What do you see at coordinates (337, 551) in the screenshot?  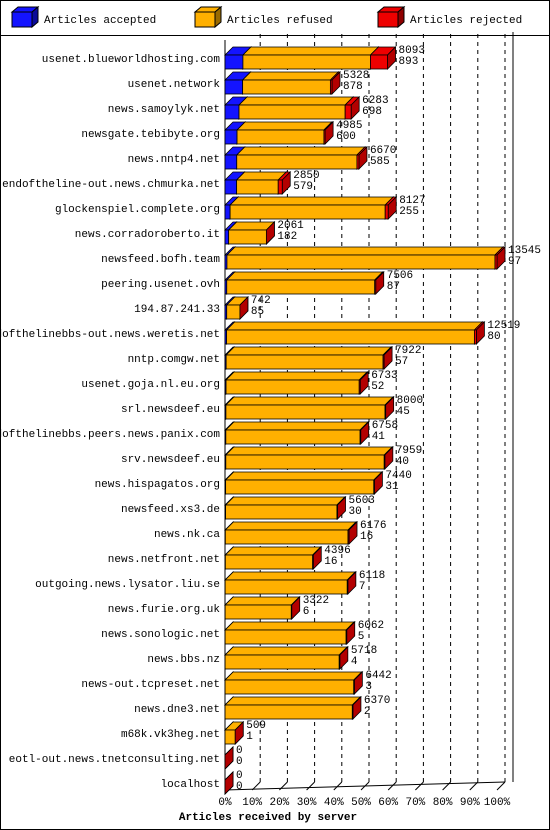 I see `total-label: 4396` at bounding box center [337, 551].